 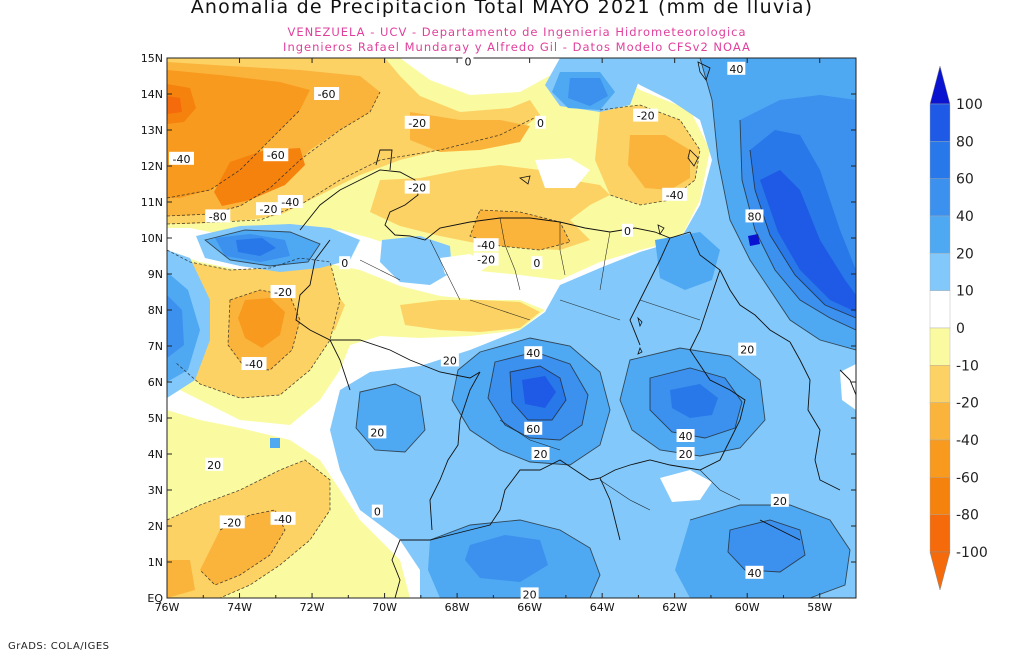 I want to click on legend-arrow-bottom, so click(x=940, y=571).